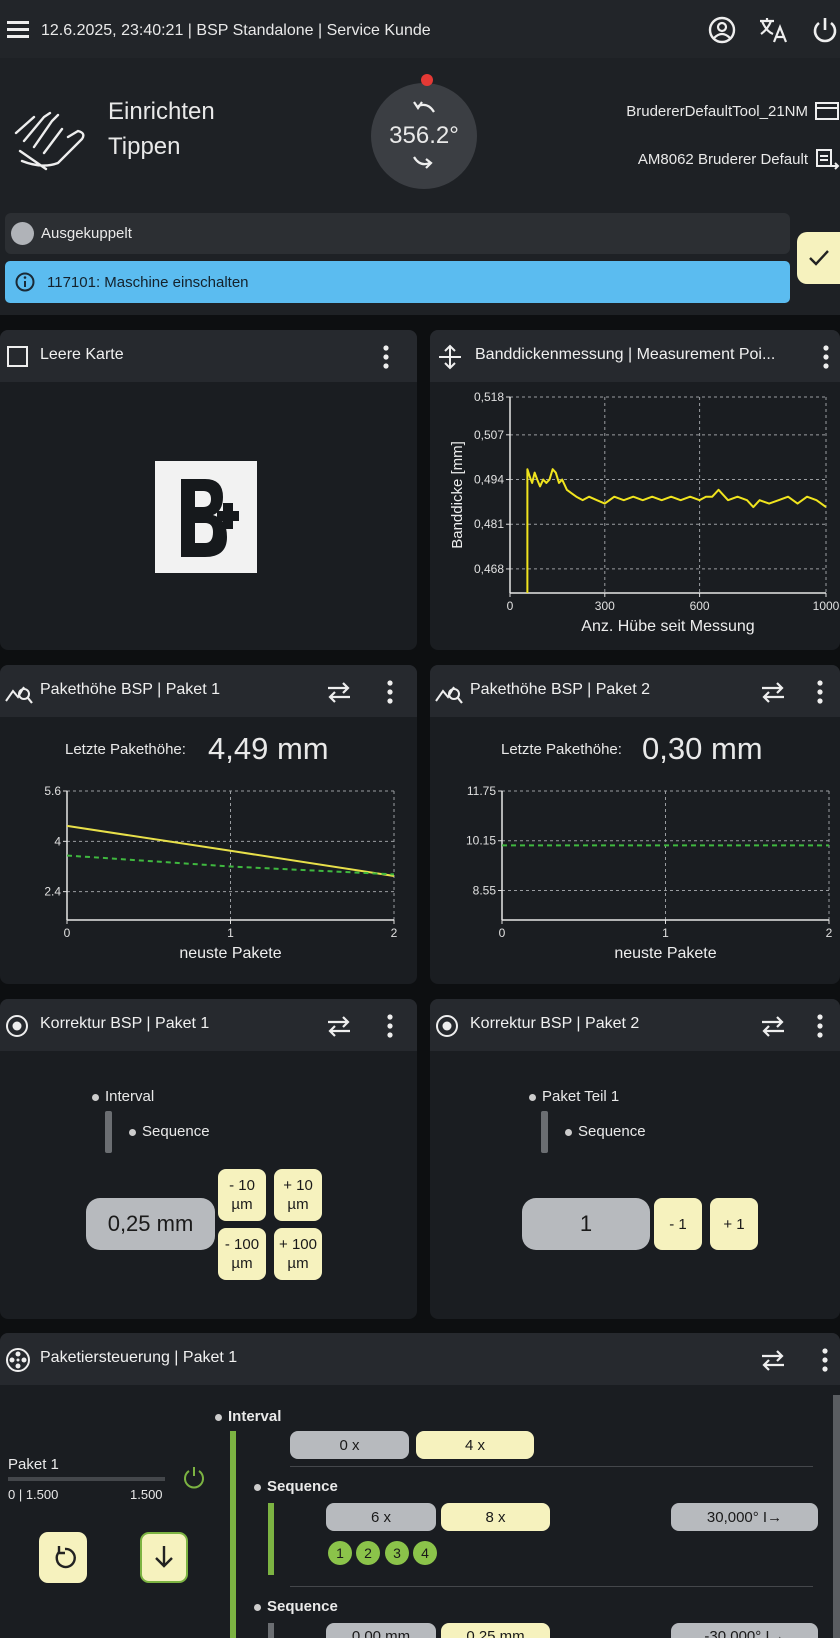  Describe the element at coordinates (242, 1244) in the screenshot. I see `button-label: - 100` at that location.